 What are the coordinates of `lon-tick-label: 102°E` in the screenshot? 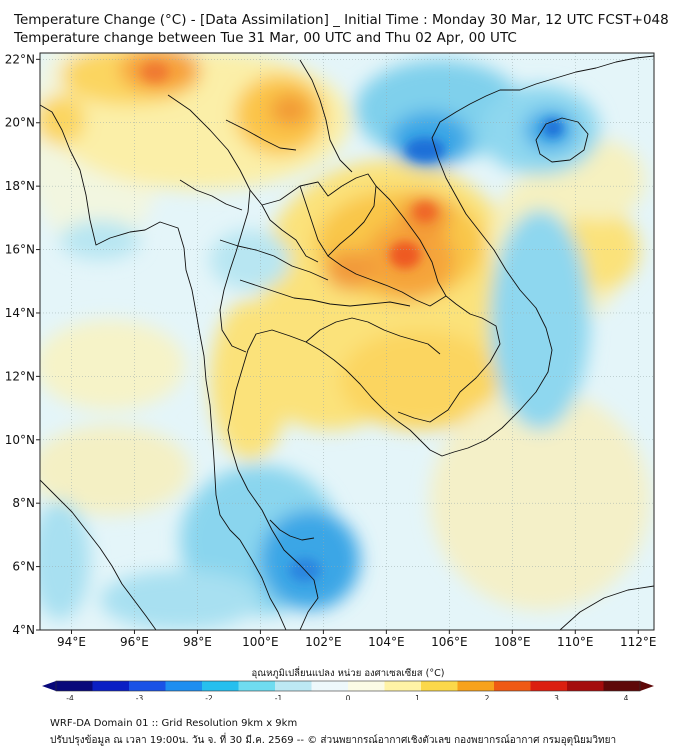 It's located at (323, 642).